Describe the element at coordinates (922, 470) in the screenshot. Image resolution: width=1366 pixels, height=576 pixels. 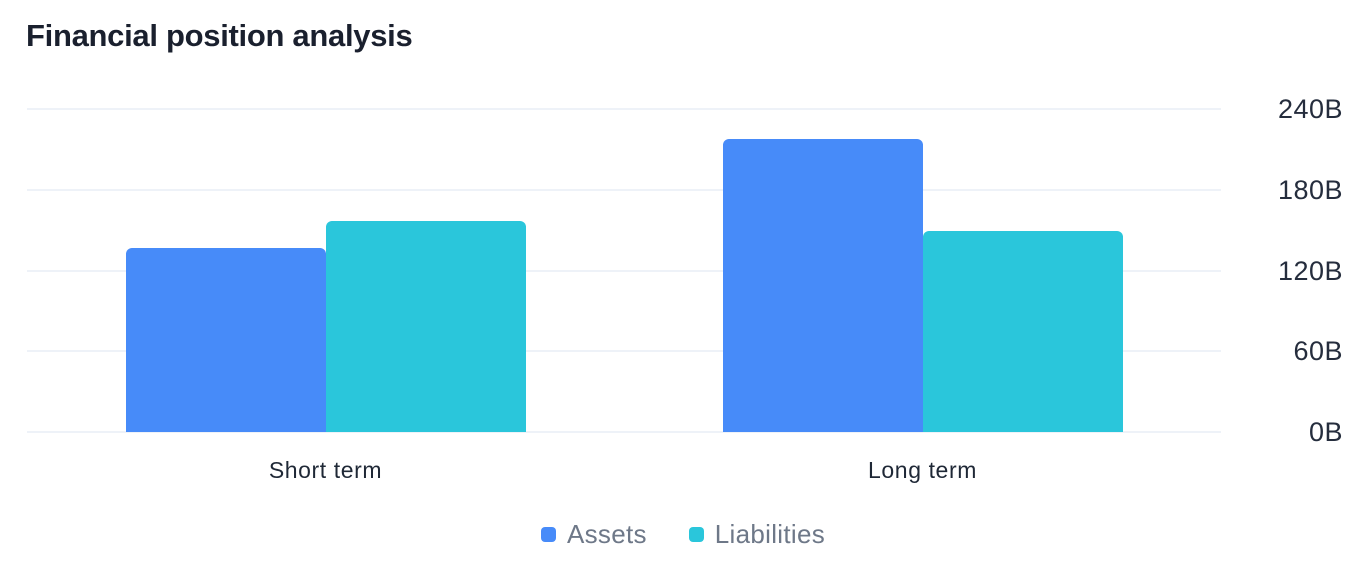
I see `x-category-label-long-term: Long term` at that location.